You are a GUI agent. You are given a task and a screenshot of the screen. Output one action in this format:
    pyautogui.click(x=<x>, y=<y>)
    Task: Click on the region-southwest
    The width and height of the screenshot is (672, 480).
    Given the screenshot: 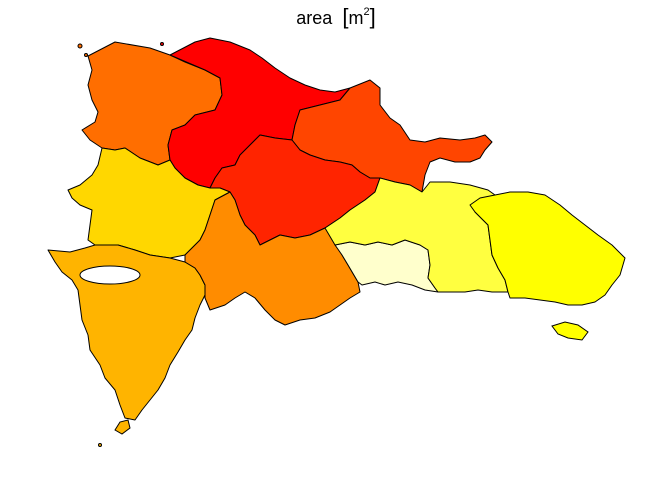 What is the action you would take?
    pyautogui.click(x=126, y=332)
    